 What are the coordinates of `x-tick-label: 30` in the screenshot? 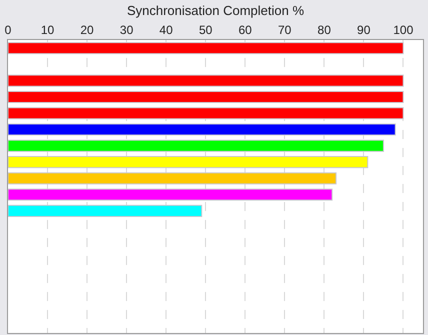 It's located at (127, 30).